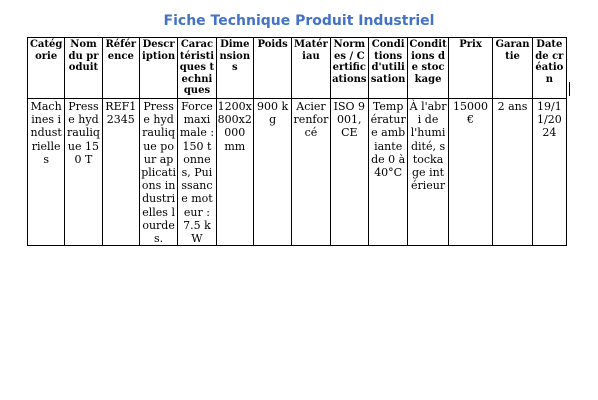  Describe the element at coordinates (569, 89) in the screenshot. I see `text-cursor` at that location.